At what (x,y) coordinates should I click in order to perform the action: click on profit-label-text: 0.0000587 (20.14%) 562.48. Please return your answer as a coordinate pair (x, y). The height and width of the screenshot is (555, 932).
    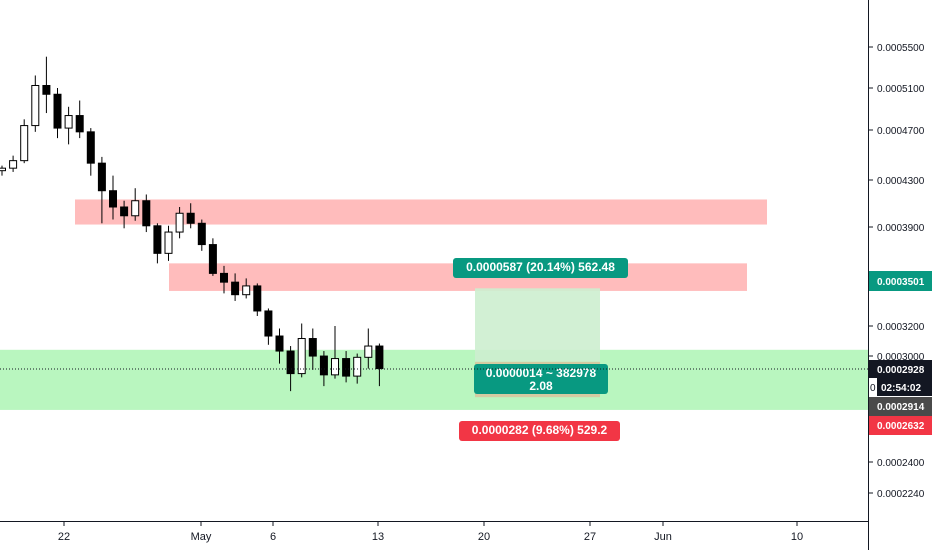
    Looking at the image, I should click on (540, 267).